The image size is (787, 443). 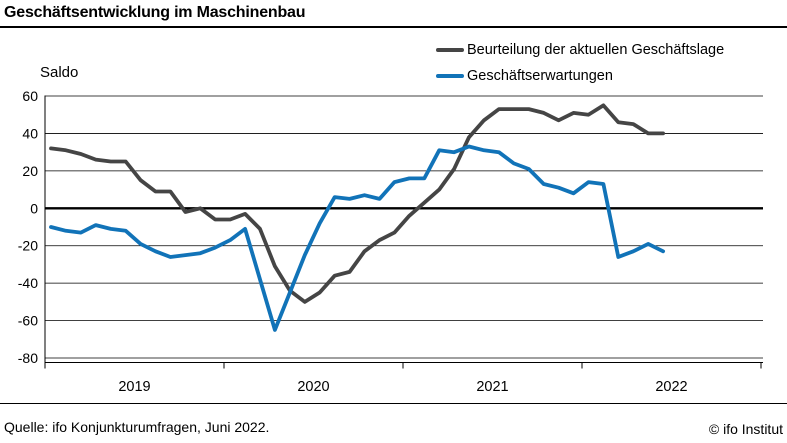 I want to click on copyright-note: © ifo Institut, so click(x=745, y=429).